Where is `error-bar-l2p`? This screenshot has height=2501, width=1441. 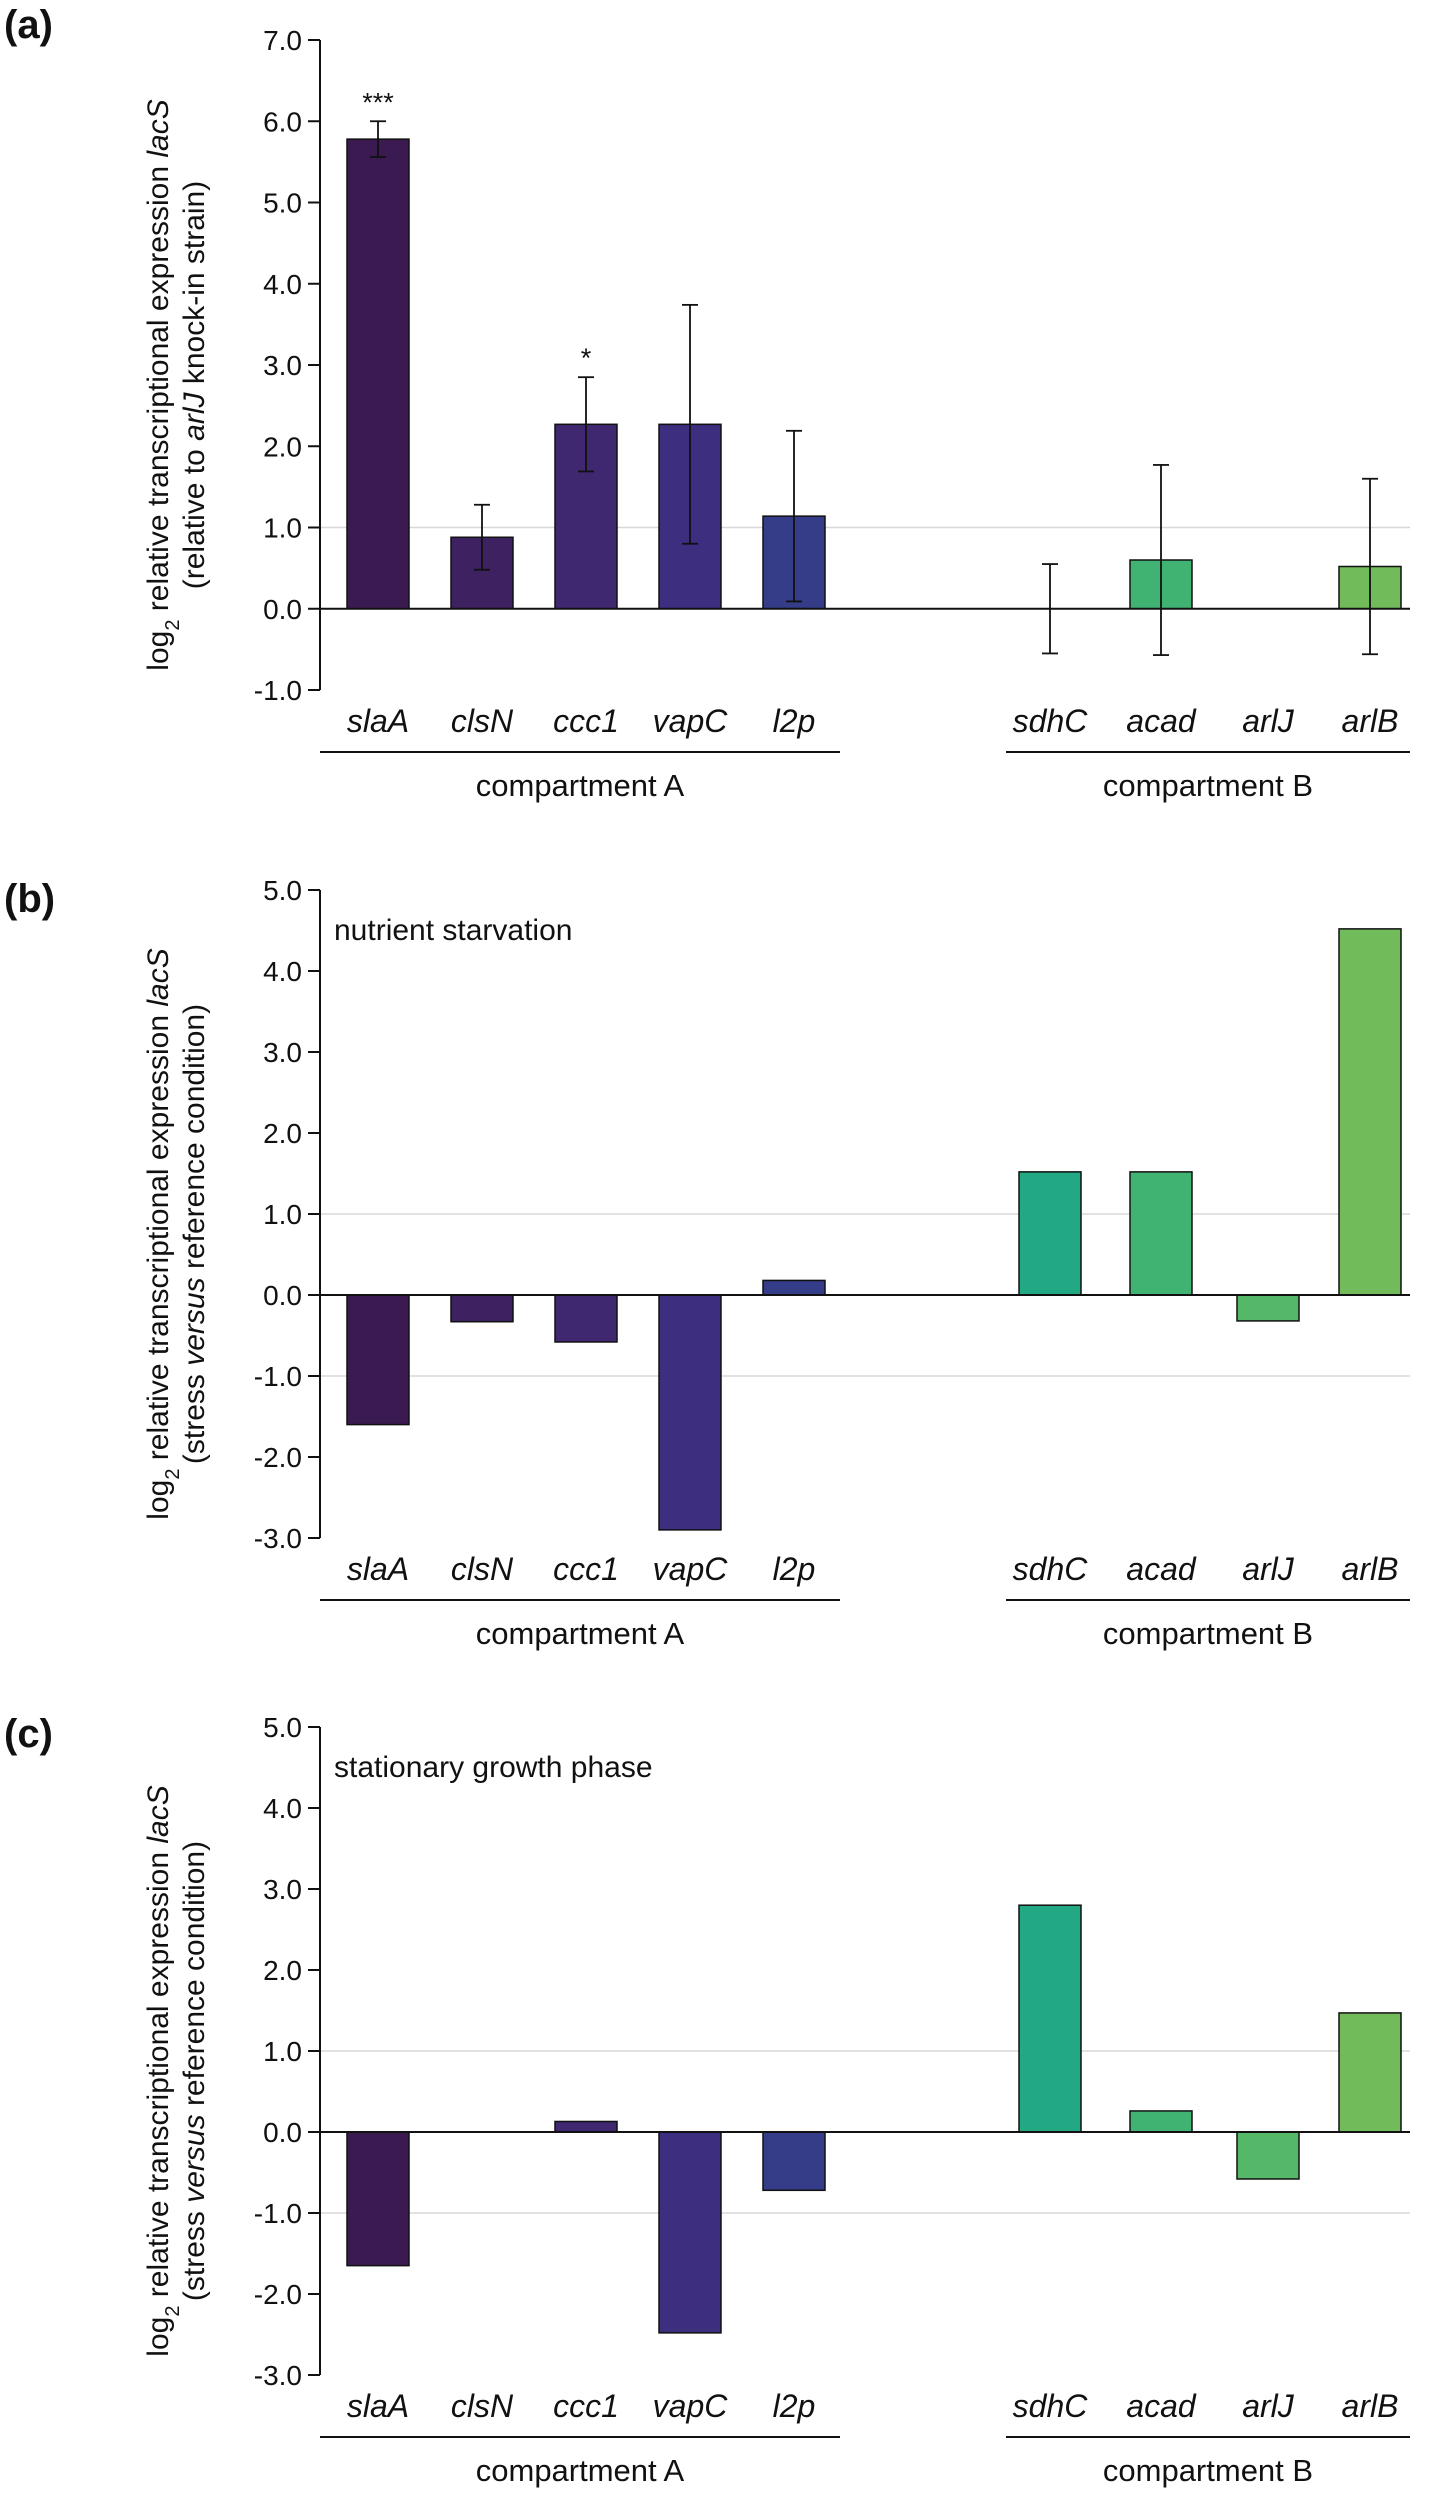 error-bar-l2p is located at coordinates (794, 516).